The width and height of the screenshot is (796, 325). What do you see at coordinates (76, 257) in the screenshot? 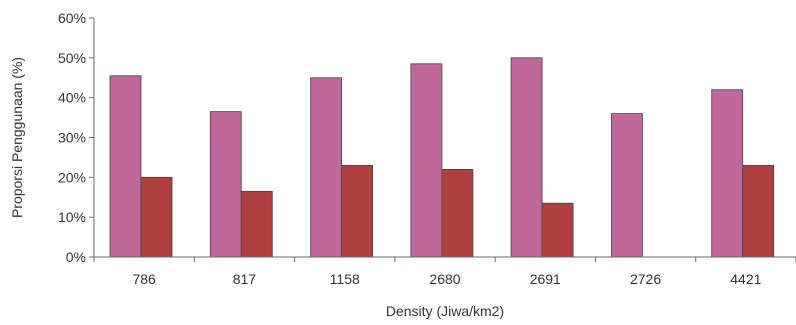
I see `y-tick-label: 0%` at bounding box center [76, 257].